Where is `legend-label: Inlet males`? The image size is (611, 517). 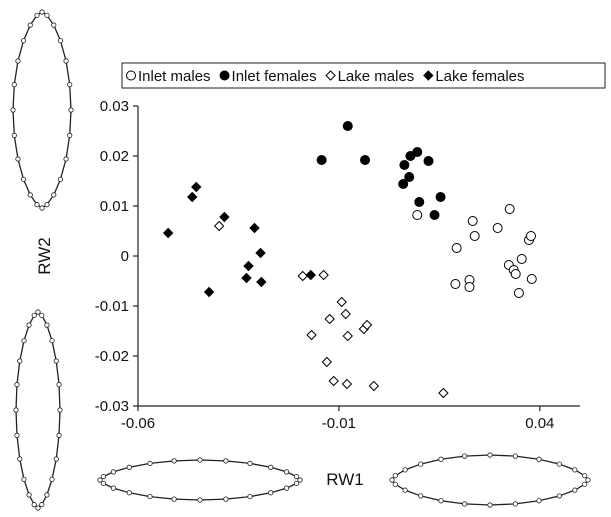 legend-label: Inlet males is located at coordinates (174, 76).